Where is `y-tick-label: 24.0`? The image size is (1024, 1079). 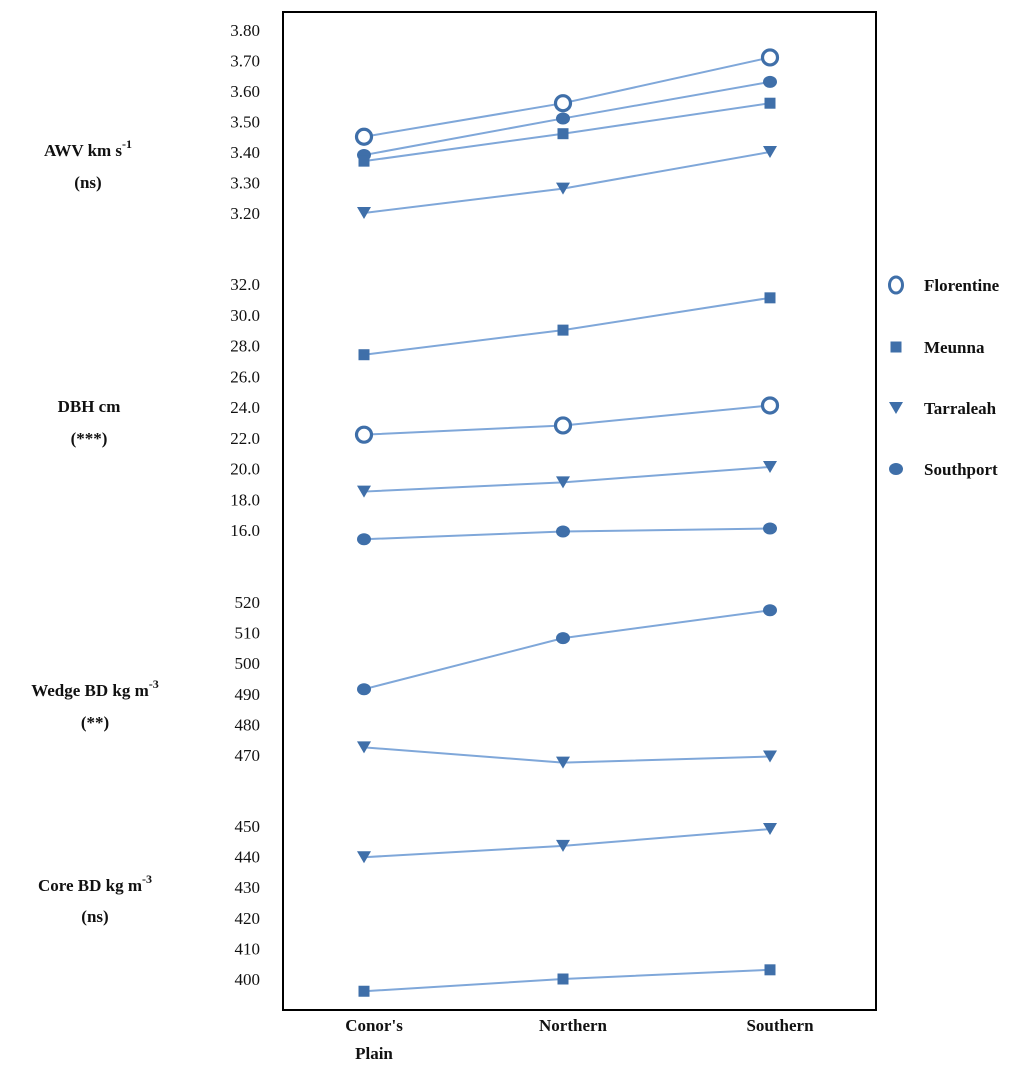
y-tick-label: 24.0 is located at coordinates (245, 407).